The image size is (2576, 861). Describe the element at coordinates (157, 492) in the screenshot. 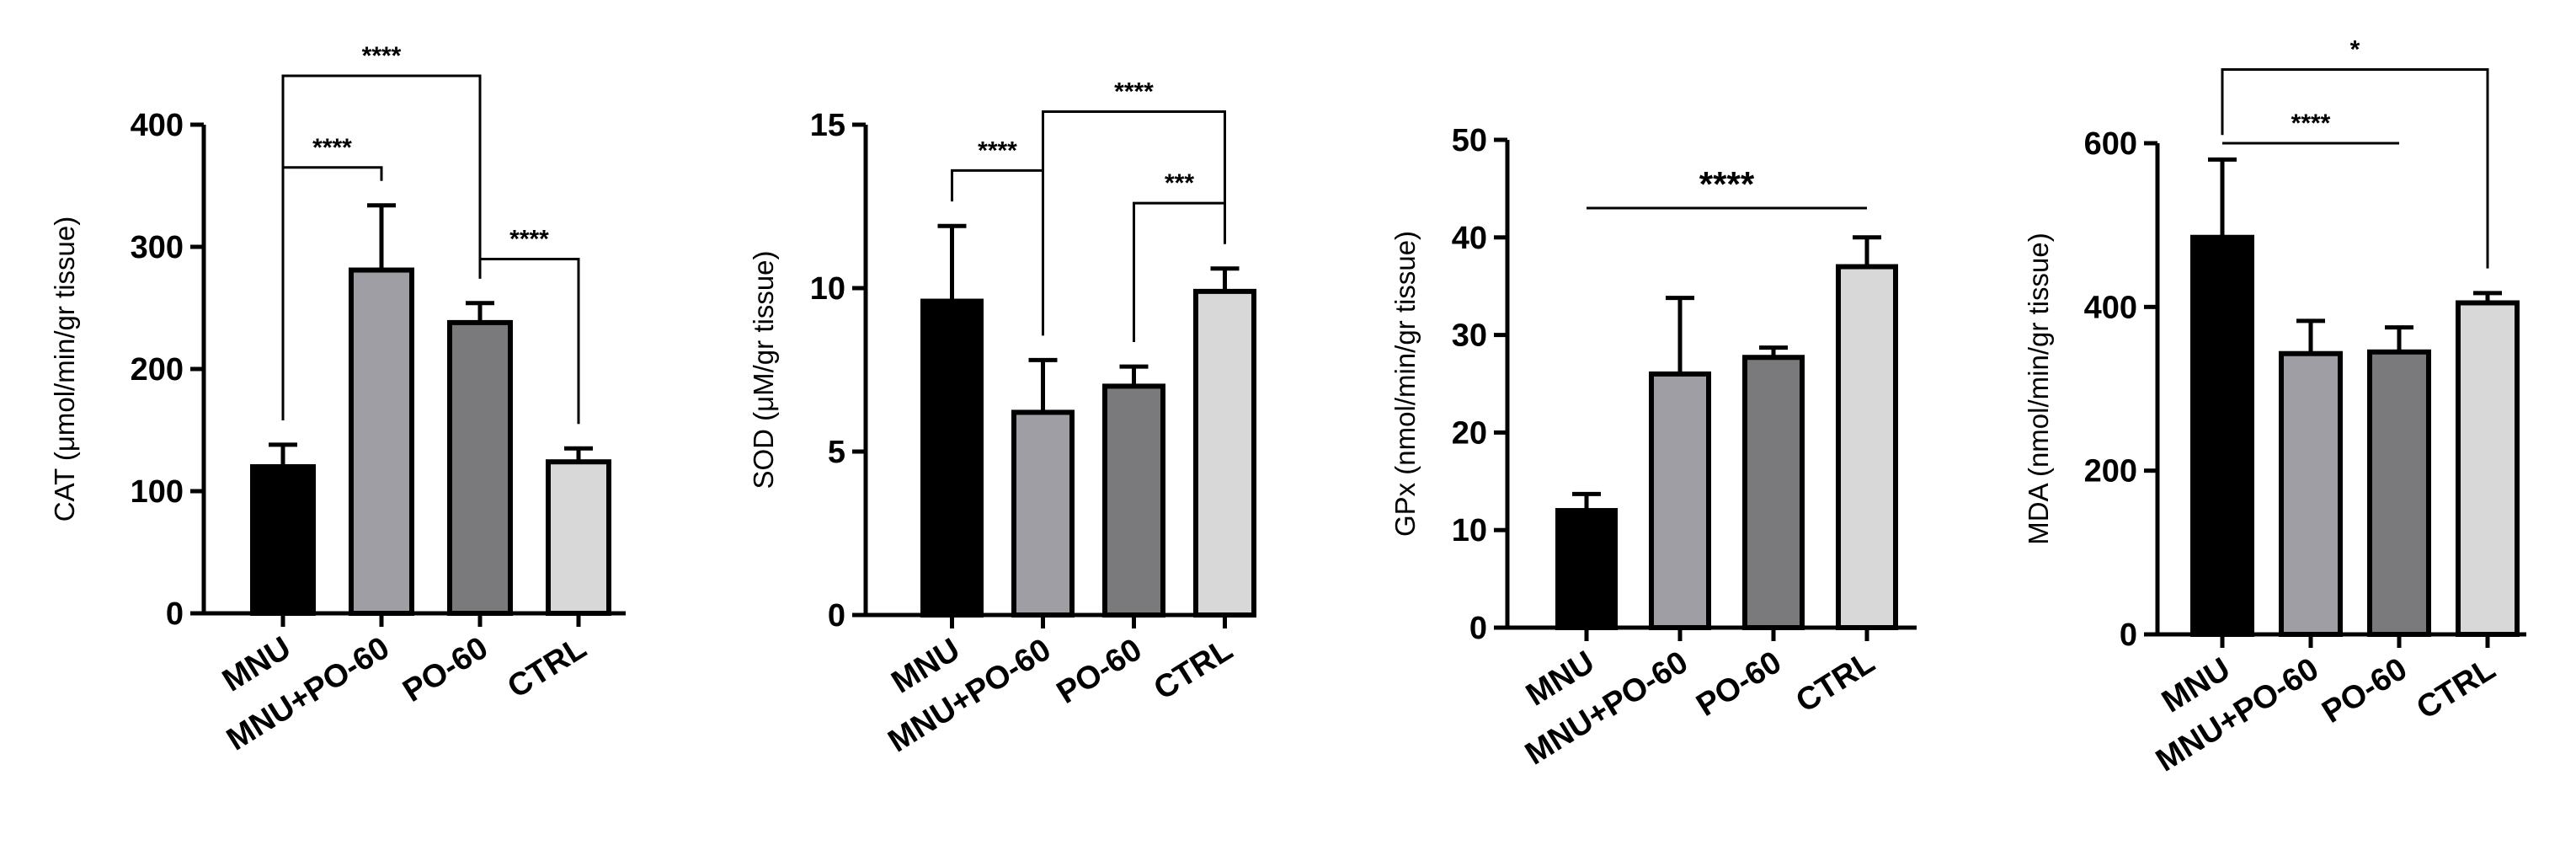

I see `y-tick-label: 100` at that location.